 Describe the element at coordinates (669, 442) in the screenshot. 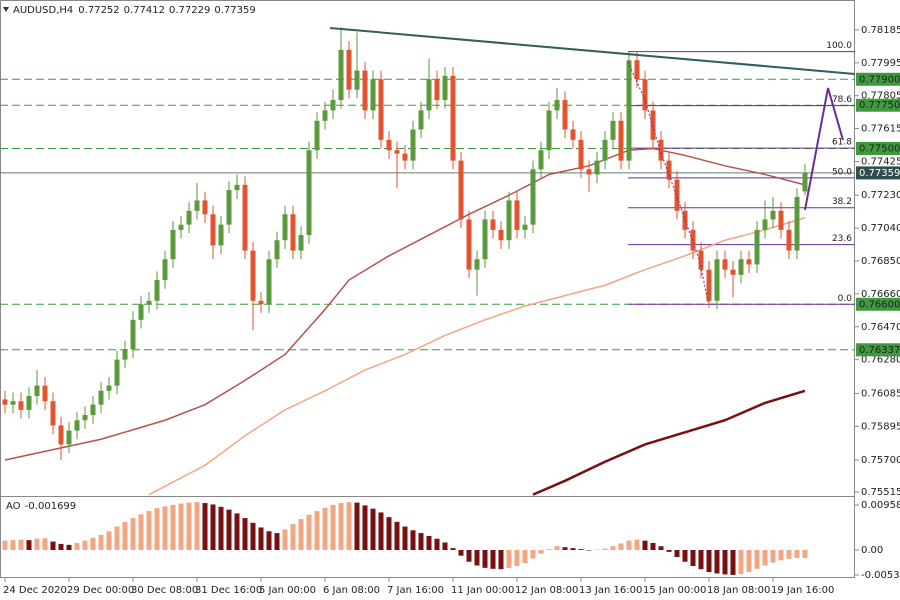

I see `moving-average` at that location.